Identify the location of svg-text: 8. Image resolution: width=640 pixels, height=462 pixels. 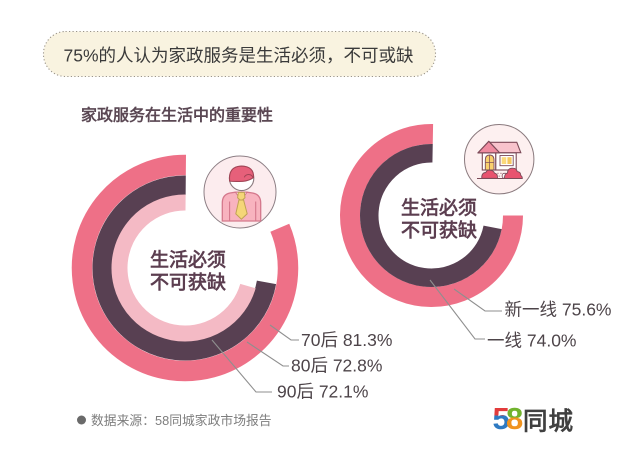
(514, 418).